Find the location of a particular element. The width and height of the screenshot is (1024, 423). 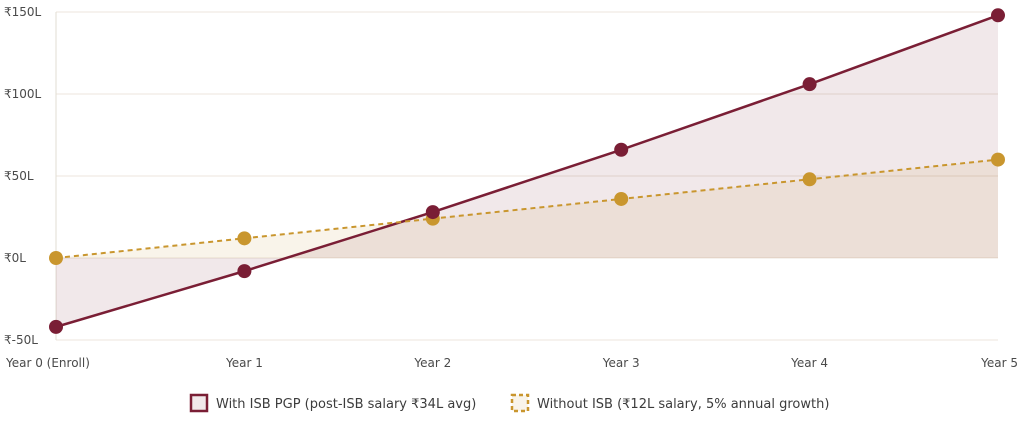

y-axis-tick-labels: ₹-50L ₹0L ₹50L ₹100L ₹150L is located at coordinates (23, 176).